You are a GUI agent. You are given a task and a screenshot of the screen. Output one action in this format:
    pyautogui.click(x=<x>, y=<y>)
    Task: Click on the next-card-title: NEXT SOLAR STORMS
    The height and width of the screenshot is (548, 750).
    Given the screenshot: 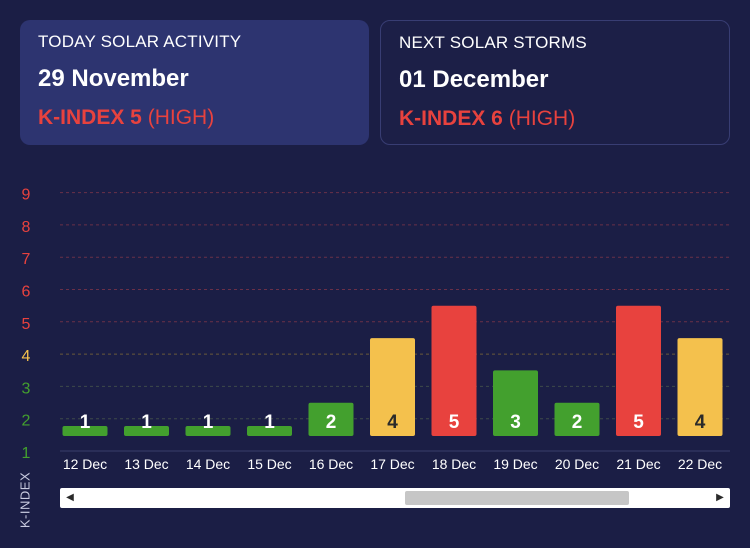 What is the action you would take?
    pyautogui.click(x=493, y=42)
    